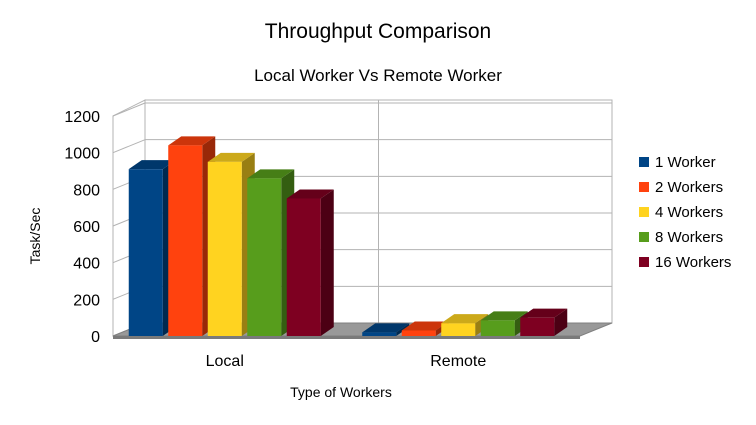  What do you see at coordinates (689, 187) in the screenshot?
I see `legend-label: 2 Workers` at bounding box center [689, 187].